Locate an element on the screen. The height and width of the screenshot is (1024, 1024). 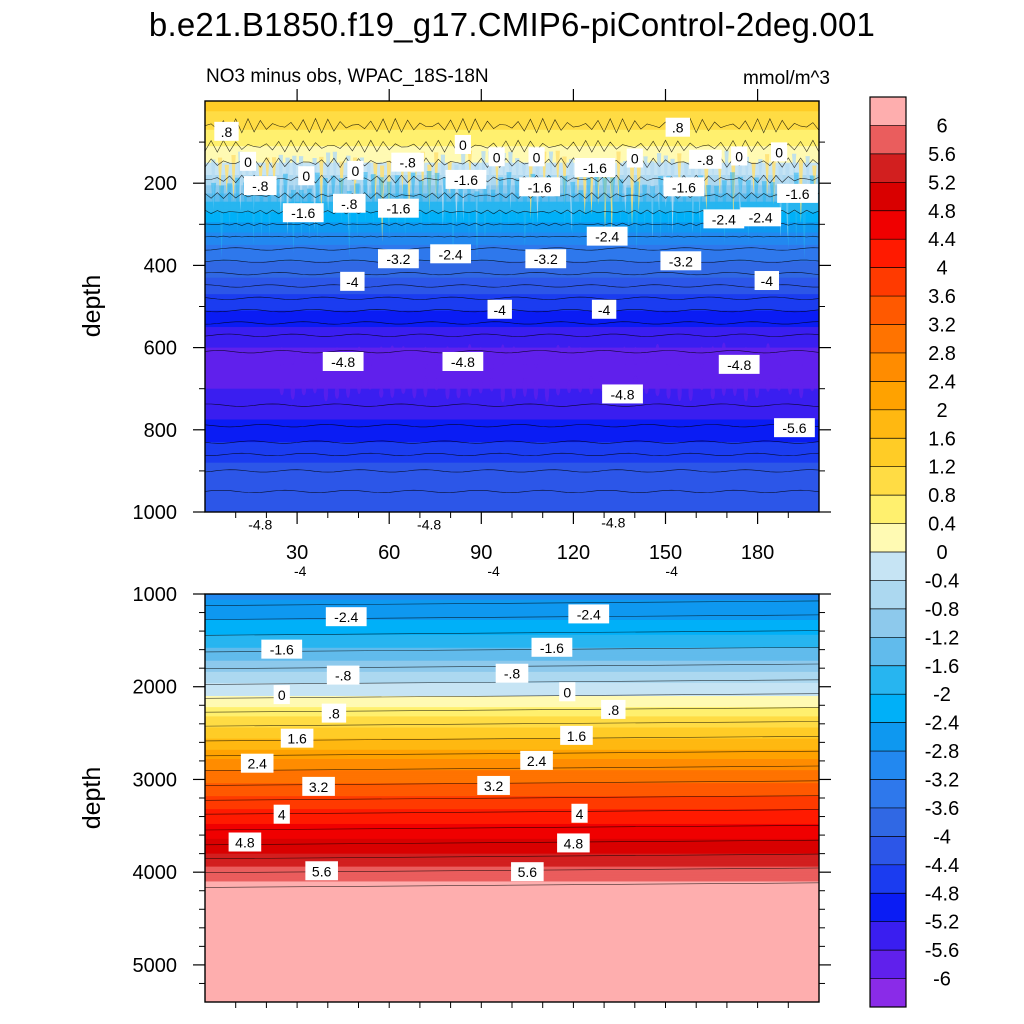
x-tick-label: 60 is located at coordinates (389, 553).